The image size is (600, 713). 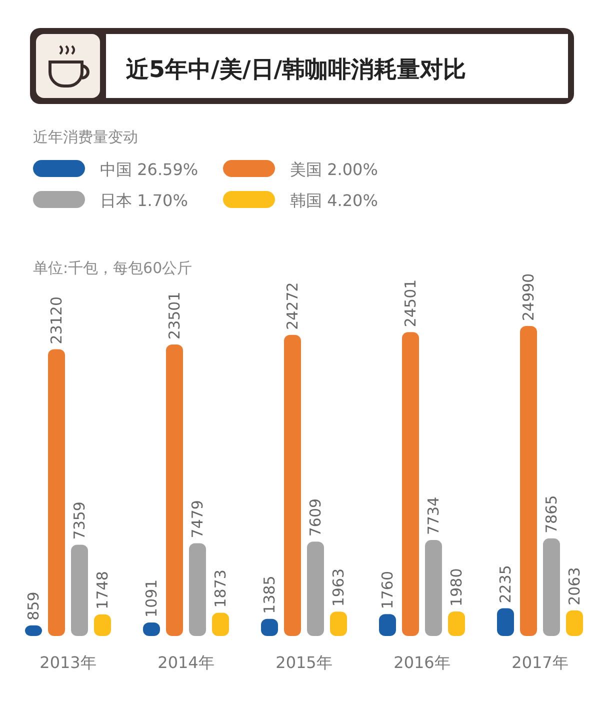 I want to click on data-label: 23501, so click(x=175, y=316).